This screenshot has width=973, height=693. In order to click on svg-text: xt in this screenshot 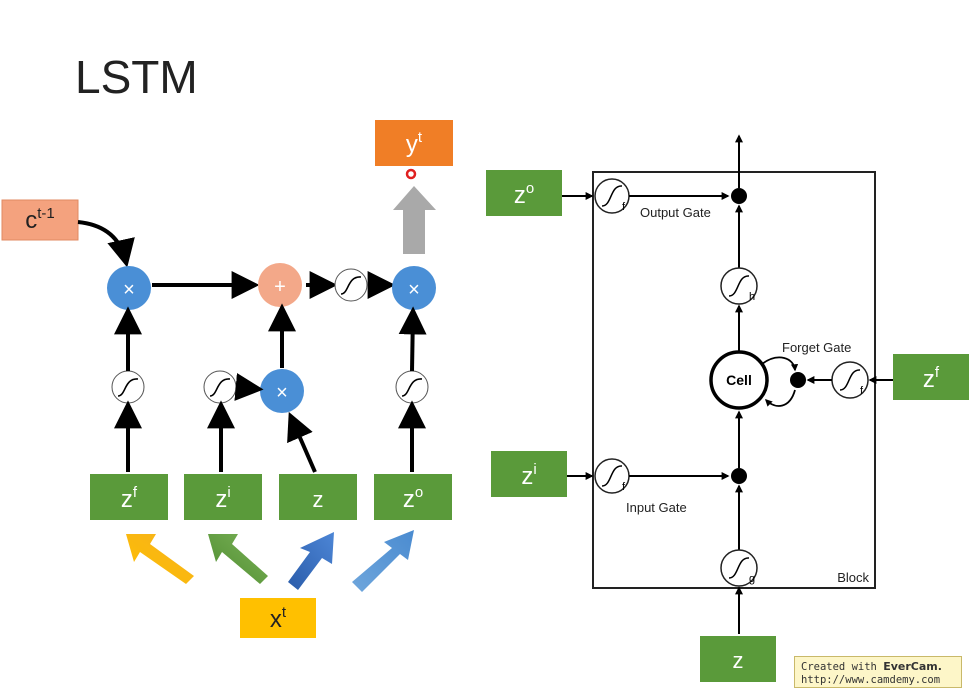, I will do `click(278, 618)`.